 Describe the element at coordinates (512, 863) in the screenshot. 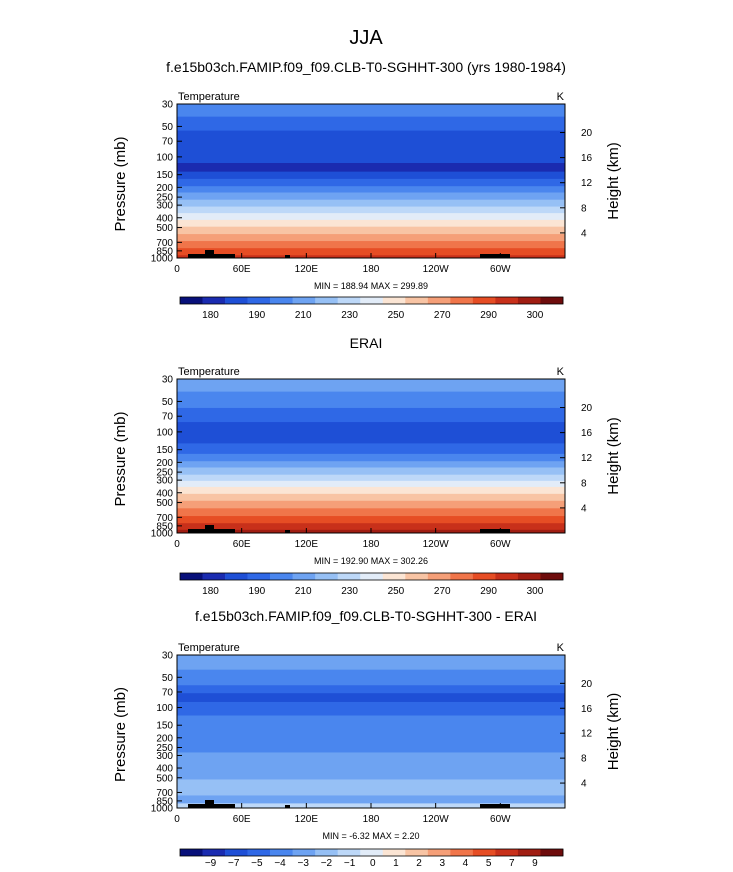

I see `colorbar-label: 7` at that location.